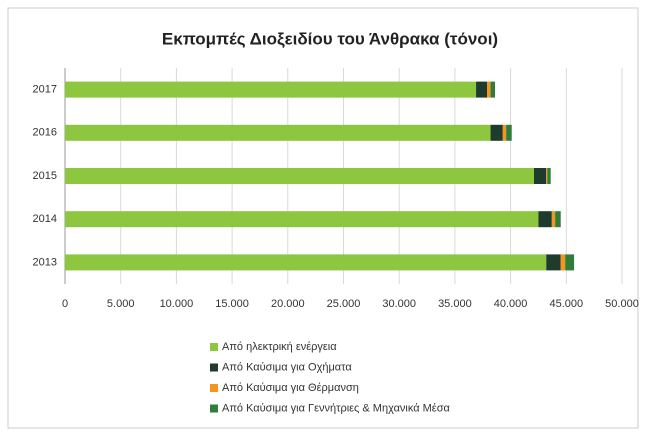  What do you see at coordinates (45, 133) in the screenshot?
I see `y-tick-label: 2016` at bounding box center [45, 133].